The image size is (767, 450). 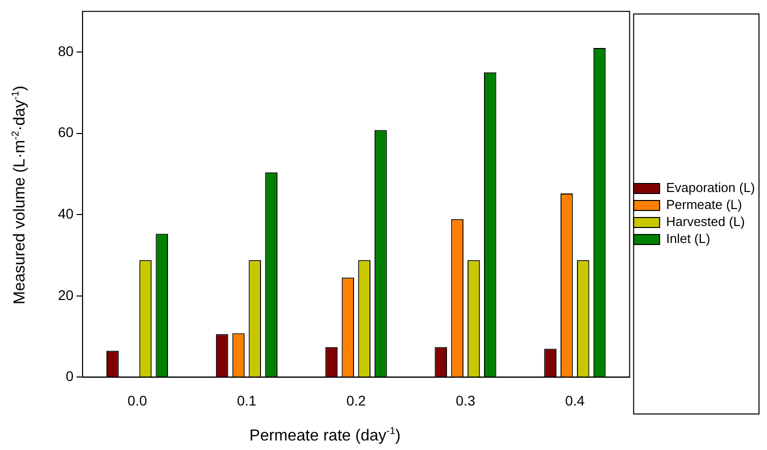 I want to click on x-tick-label: 0.3, so click(x=466, y=400).